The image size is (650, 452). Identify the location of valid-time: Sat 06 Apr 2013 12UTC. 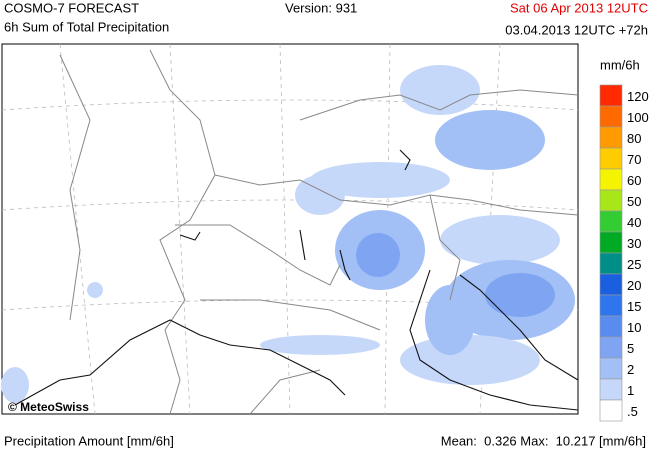
(579, 7).